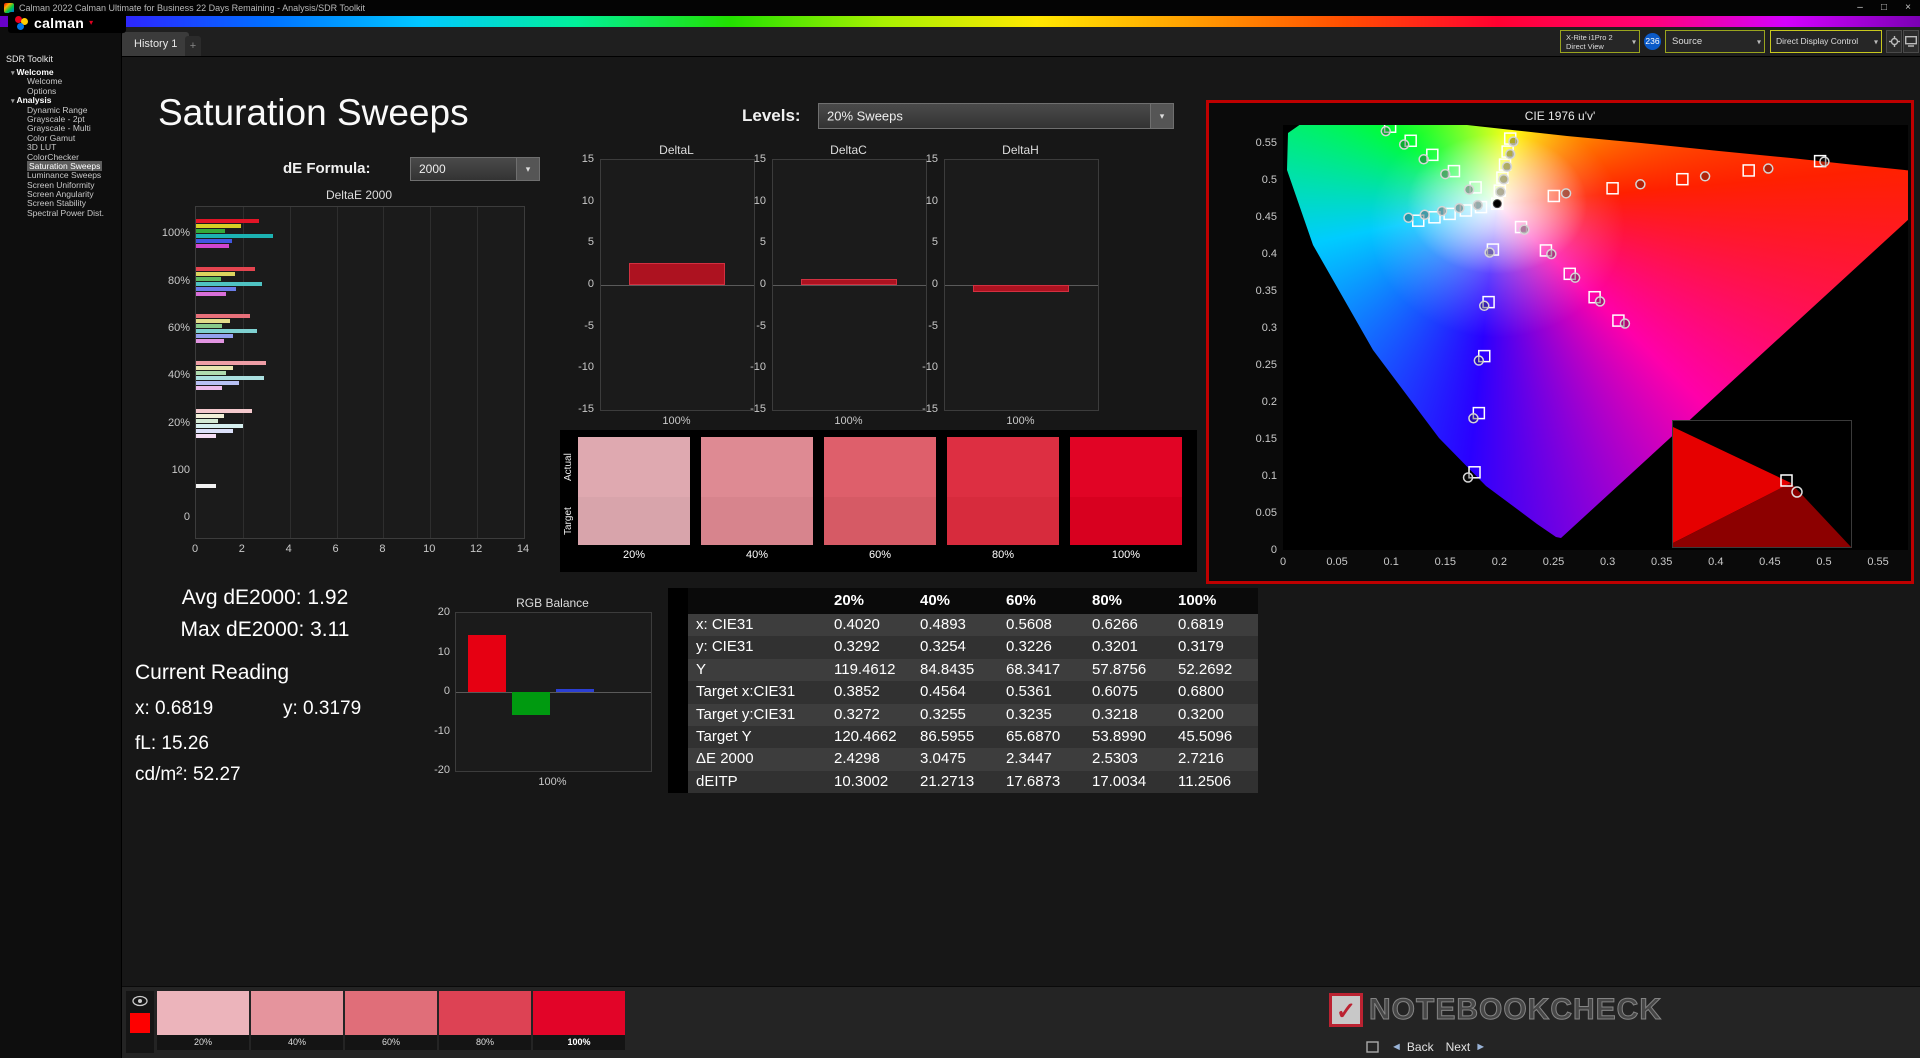 This screenshot has height=1058, width=1920. What do you see at coordinates (60, 147) in the screenshot?
I see `sidebar-item-8-3d-lut: 3D LUT` at bounding box center [60, 147].